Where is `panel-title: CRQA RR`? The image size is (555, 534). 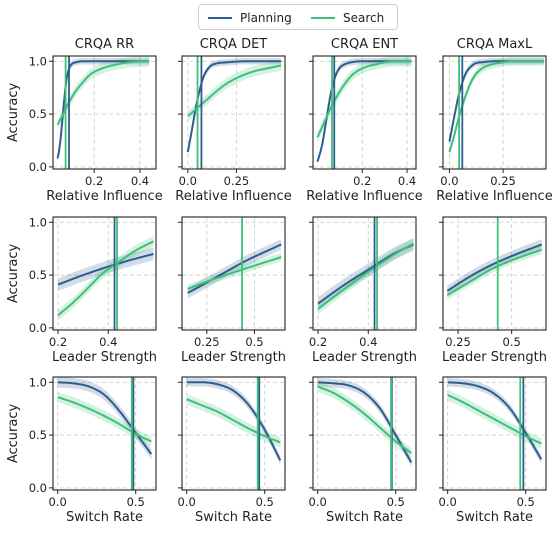
panel-title: CRQA RR is located at coordinates (104, 44).